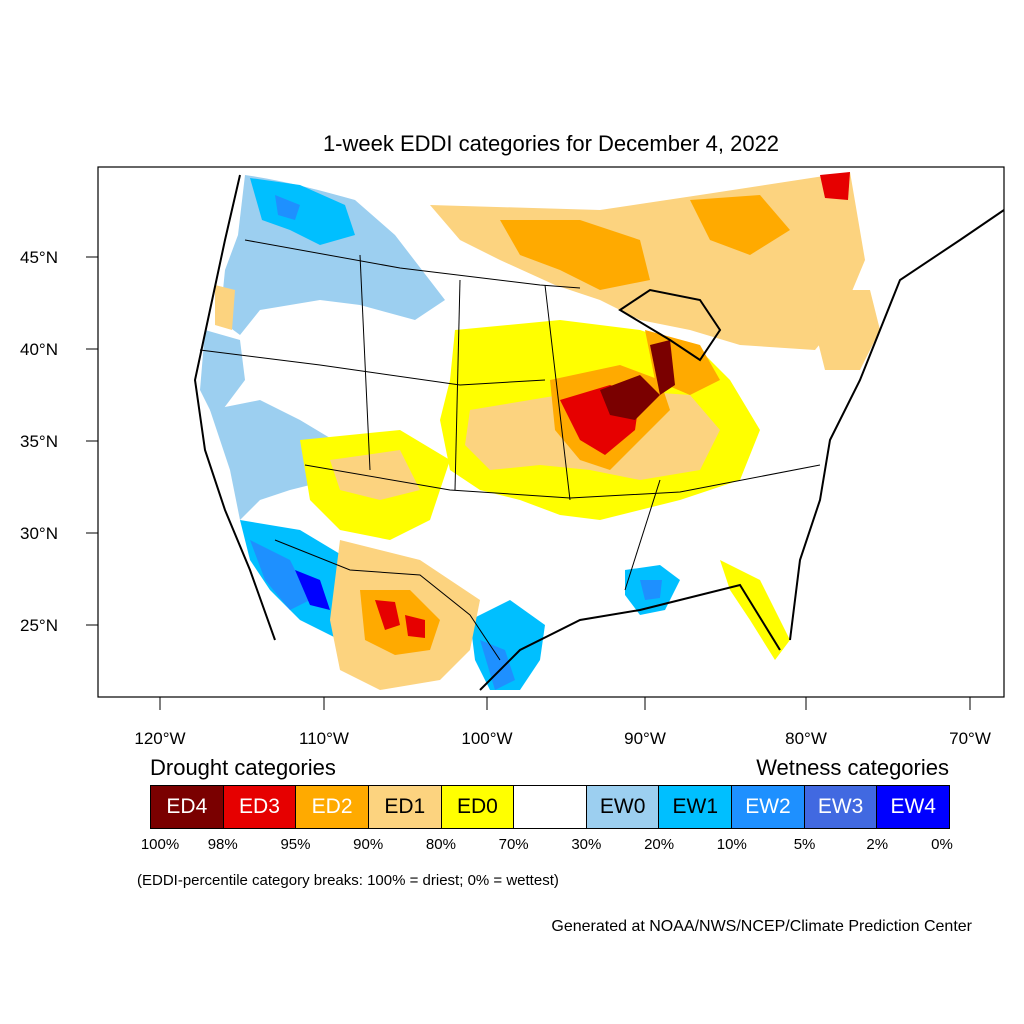  Describe the element at coordinates (332, 807) in the screenshot. I see `legend-box-ed2: ED2` at that location.